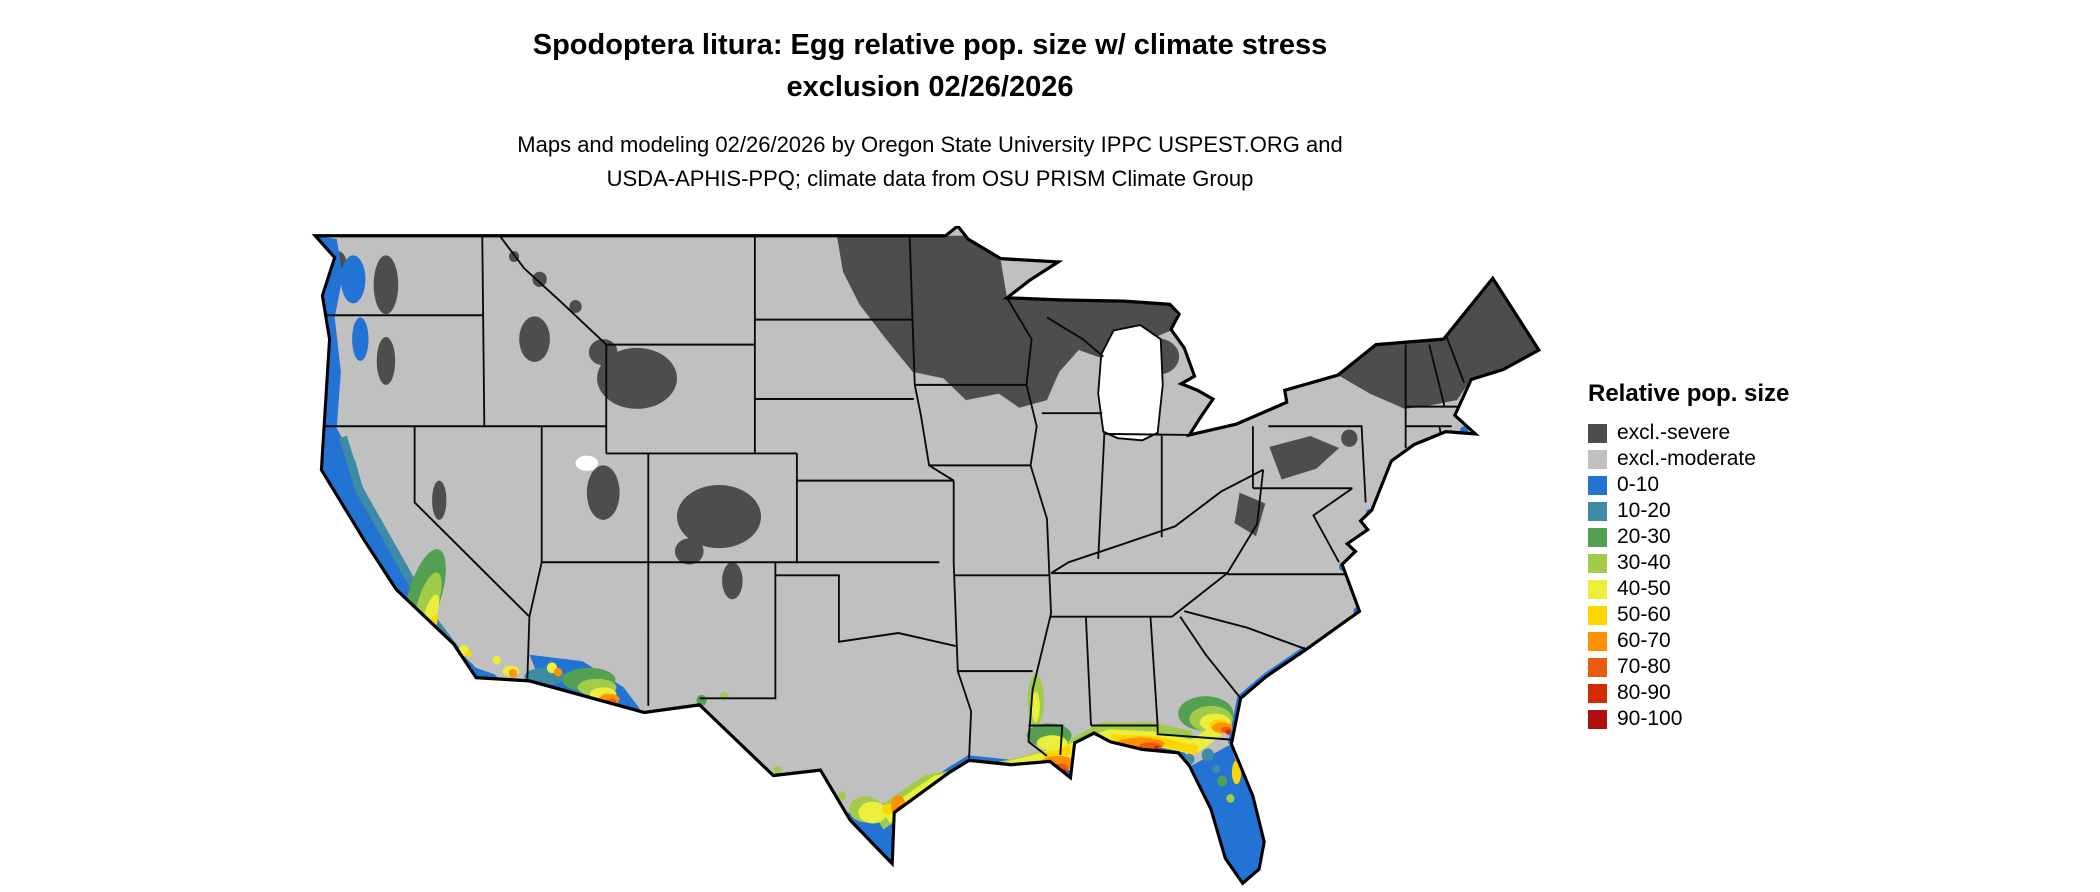  Describe the element at coordinates (1688, 667) in the screenshot. I see `legend-item: 70-80` at that location.